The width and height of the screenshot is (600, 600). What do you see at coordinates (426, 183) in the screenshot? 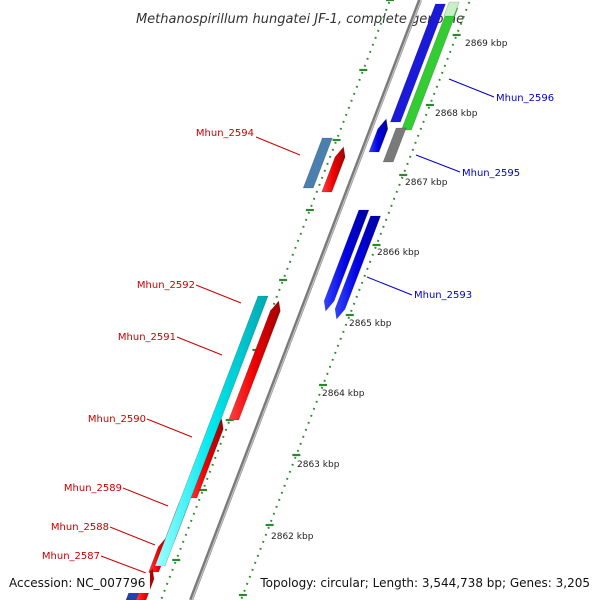
I see `ruler-label: 2867 kbp` at bounding box center [426, 183].